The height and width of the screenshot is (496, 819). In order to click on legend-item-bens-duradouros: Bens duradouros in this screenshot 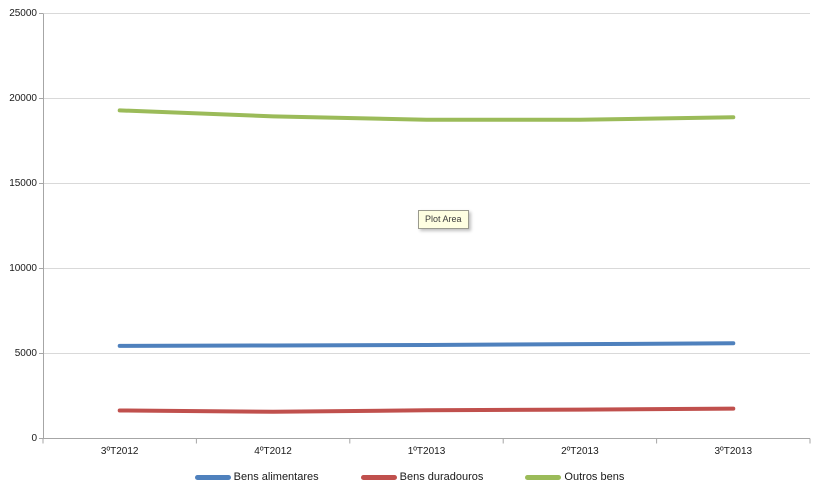, I will do `click(422, 477)`.